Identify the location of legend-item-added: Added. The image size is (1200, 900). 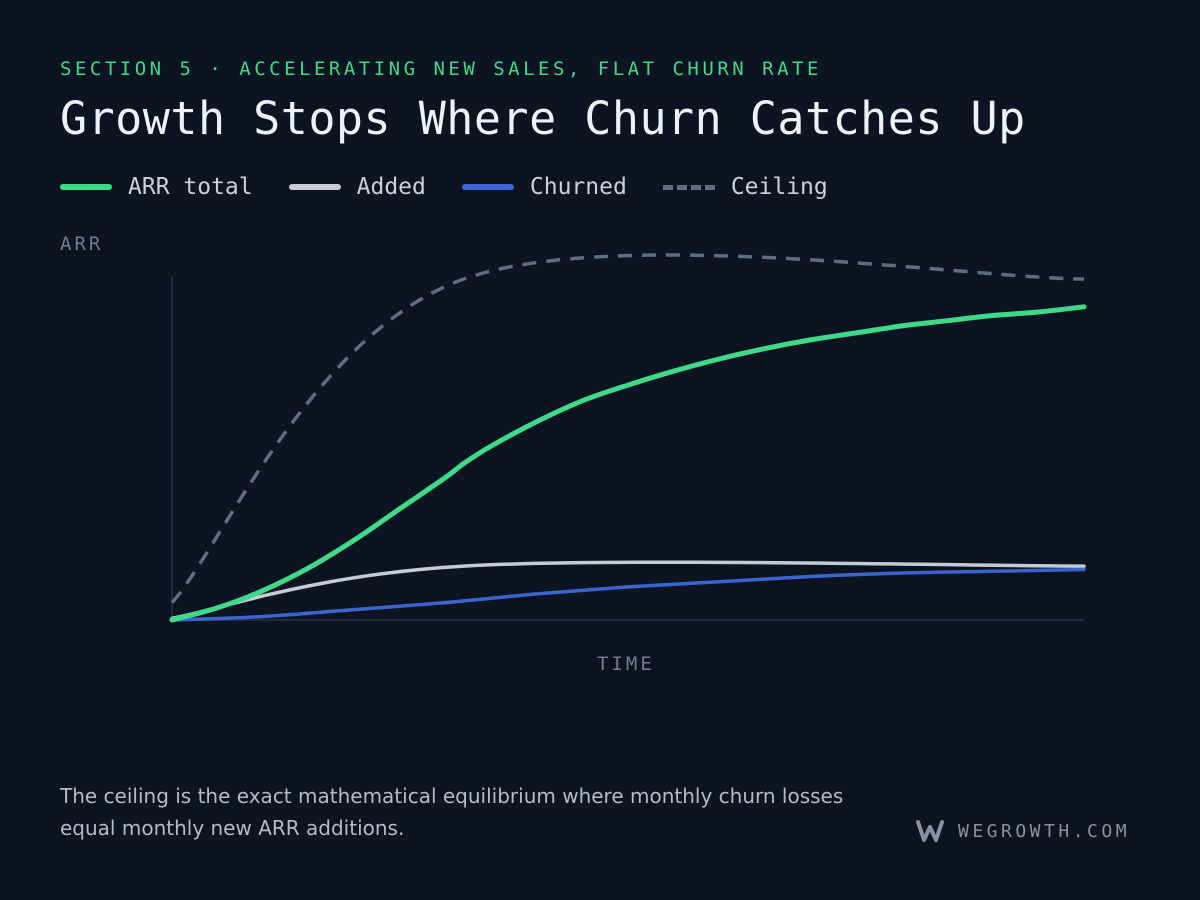
(357, 187).